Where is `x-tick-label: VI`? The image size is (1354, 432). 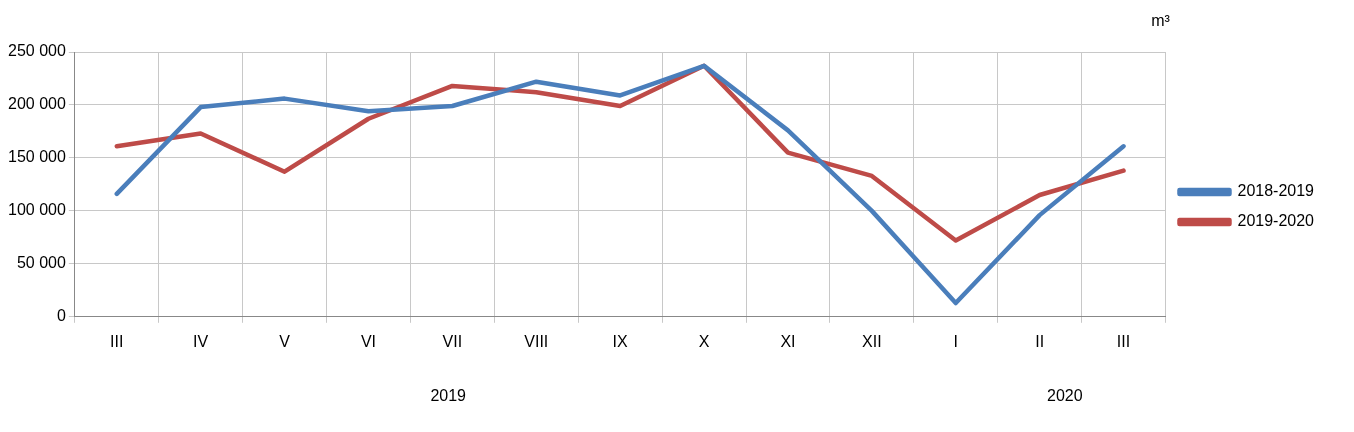
x-tick-label: VI is located at coordinates (368, 341).